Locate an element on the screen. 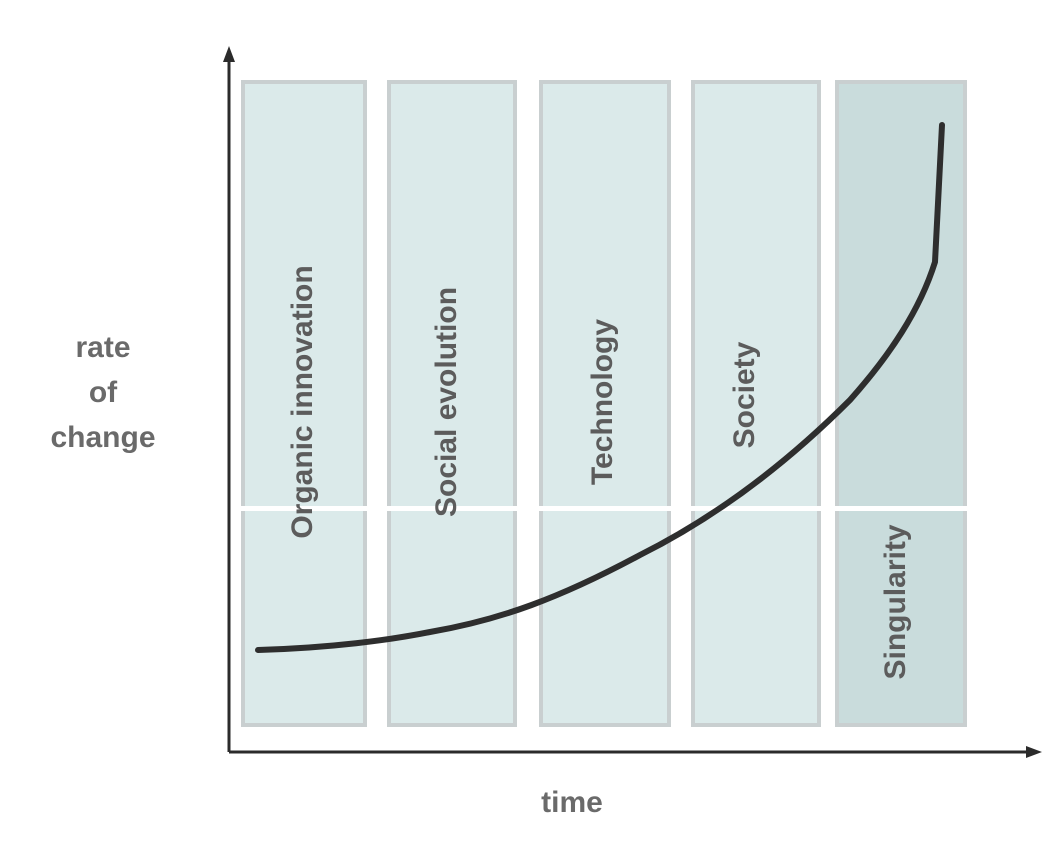 This screenshot has height=854, width=1048. y-axis-label-line-2: of is located at coordinates (103, 392).